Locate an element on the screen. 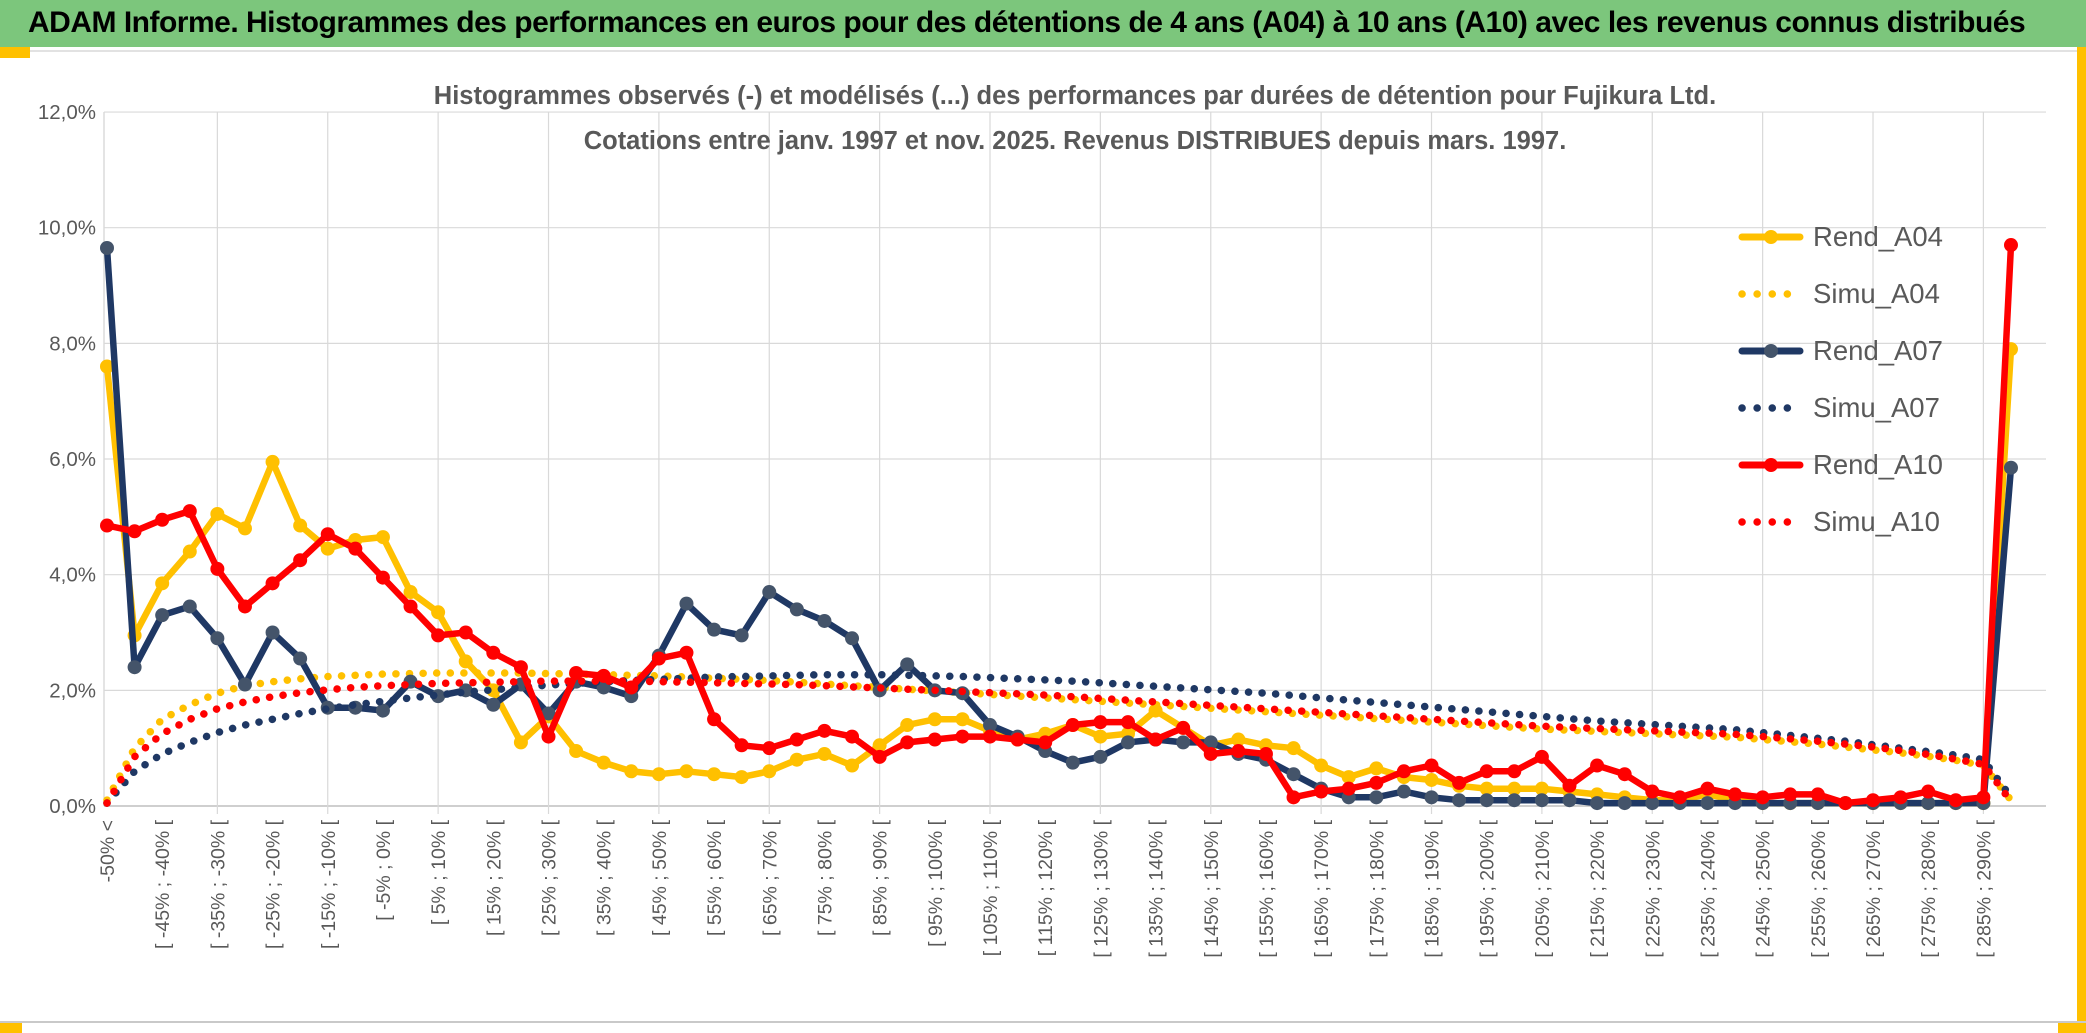 Image resolution: width=2086 pixels, height=1033 pixels. x-tick-label: [ 165% ; 170% [ is located at coordinates (1322, 888).